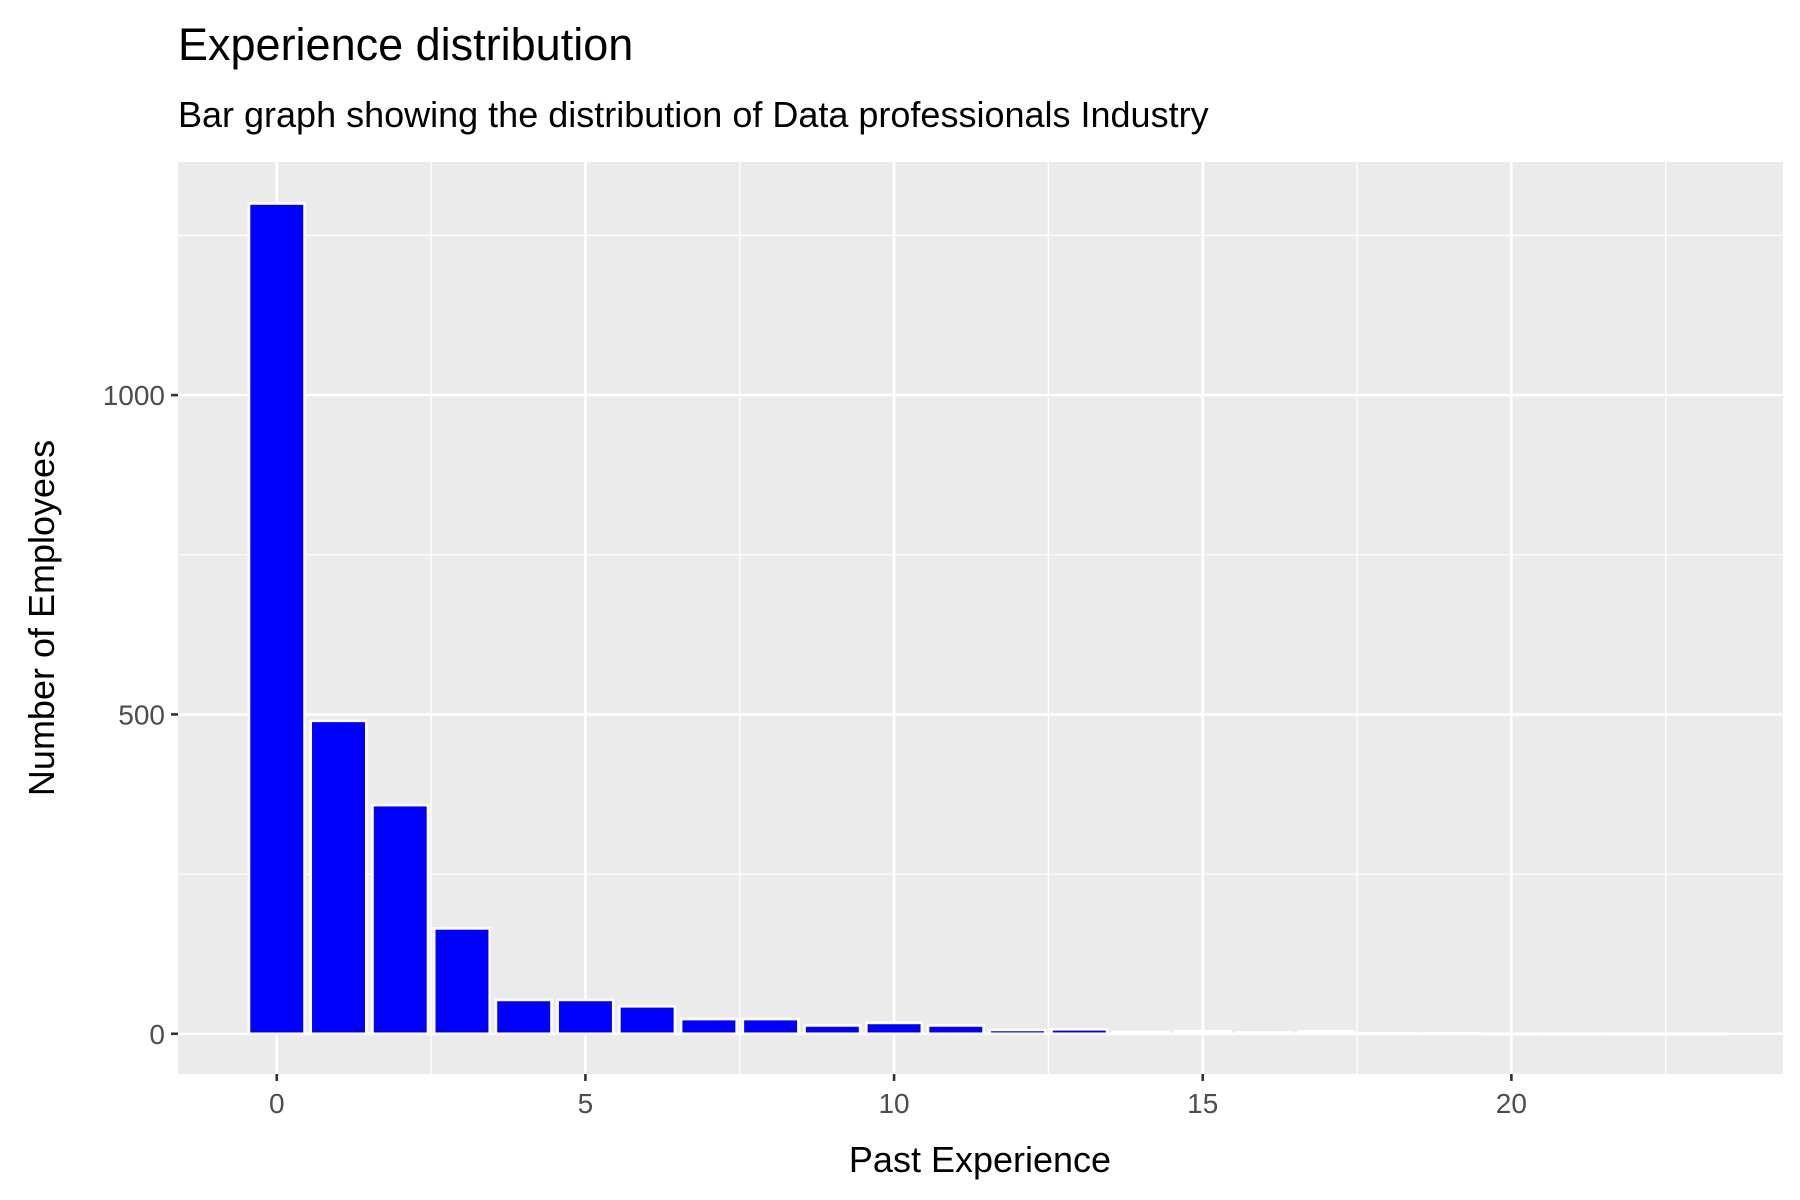 The image size is (1800, 1200). What do you see at coordinates (893, 1103) in the screenshot?
I see `x-tick-label: 10` at bounding box center [893, 1103].